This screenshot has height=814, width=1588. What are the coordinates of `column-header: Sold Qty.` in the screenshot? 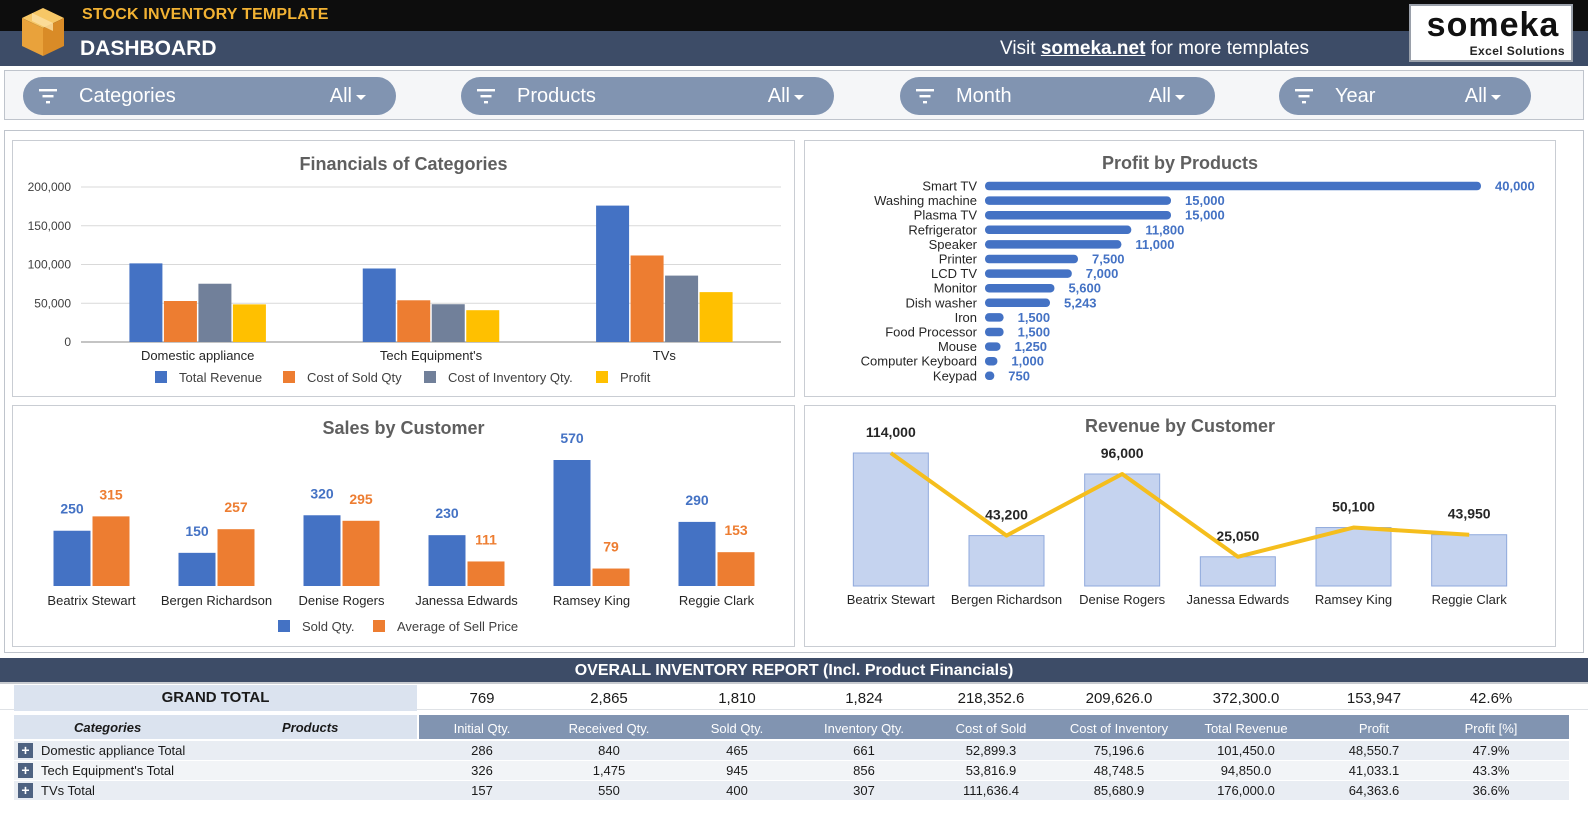 It's located at (737, 728).